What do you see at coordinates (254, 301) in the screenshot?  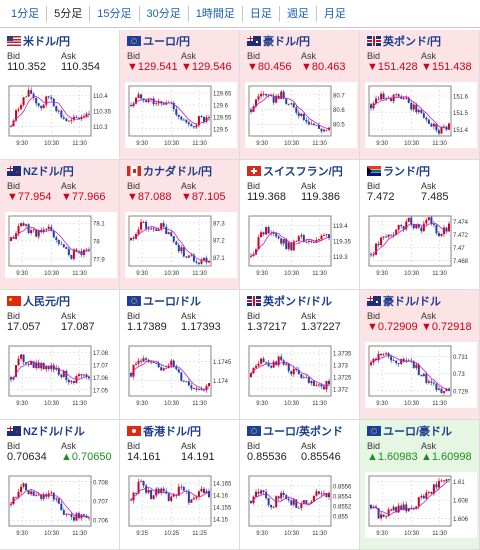 I see `gb-flag-icon` at bounding box center [254, 301].